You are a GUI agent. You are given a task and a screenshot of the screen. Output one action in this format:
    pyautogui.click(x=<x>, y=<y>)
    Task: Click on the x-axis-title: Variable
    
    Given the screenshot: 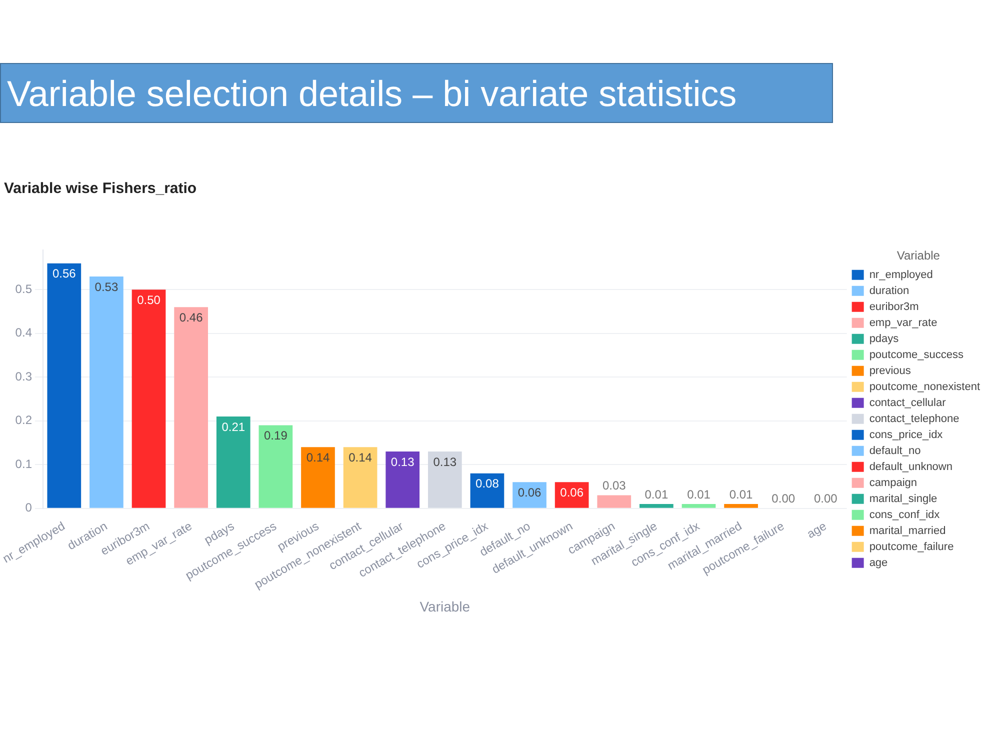 What is the action you would take?
    pyautogui.click(x=445, y=606)
    